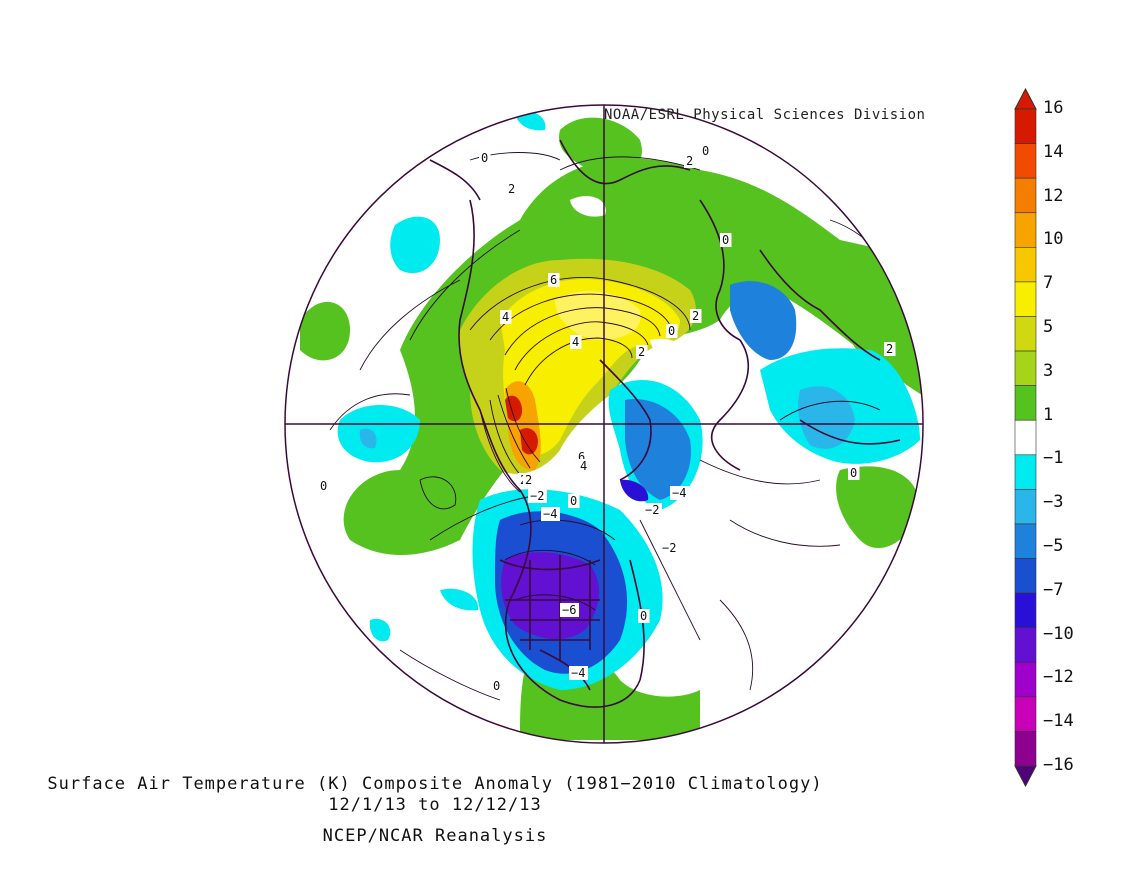 The image size is (1130, 874). I want to click on colorbar, so click(1025, 437).